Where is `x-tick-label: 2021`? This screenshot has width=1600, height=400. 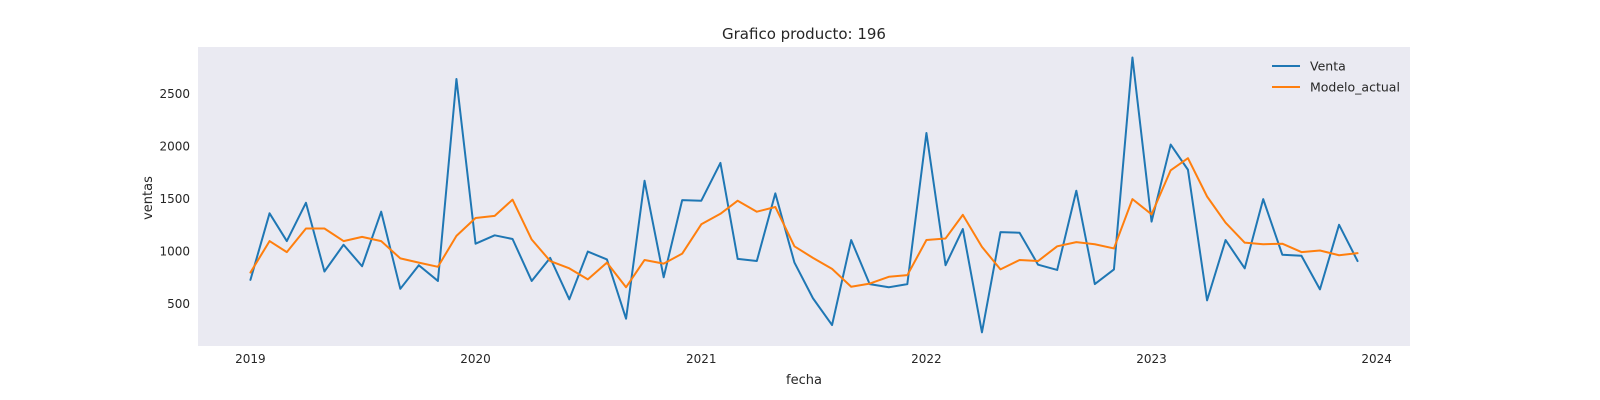
x-tick-label: 2021 is located at coordinates (701, 359).